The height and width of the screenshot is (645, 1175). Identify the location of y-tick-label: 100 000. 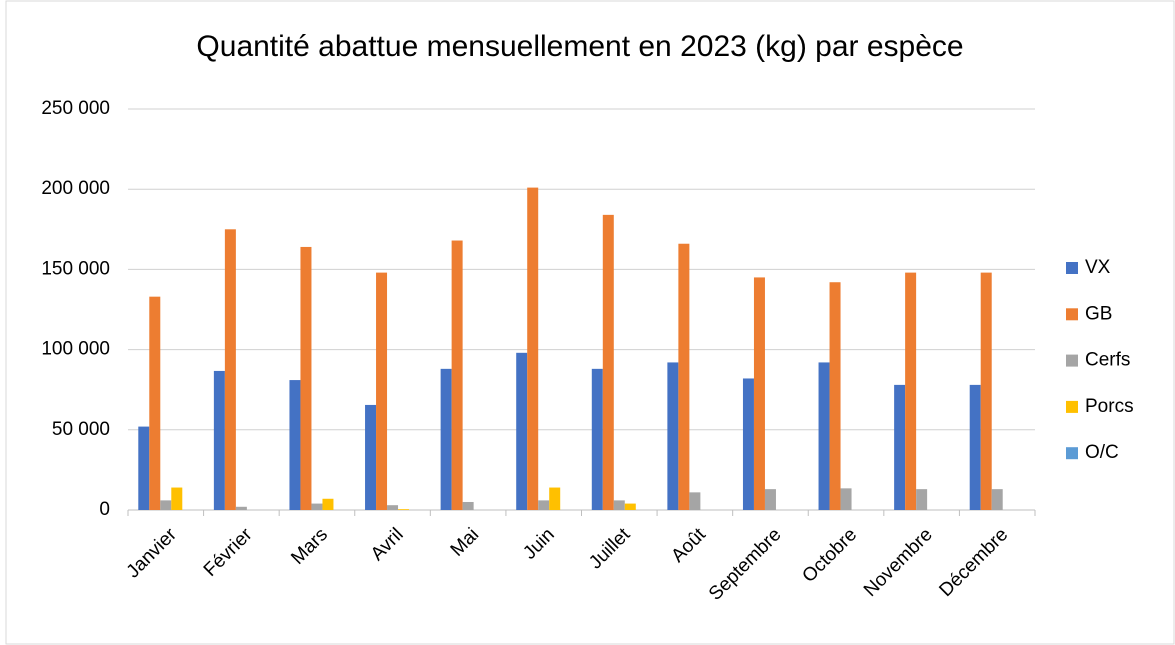
(75, 349).